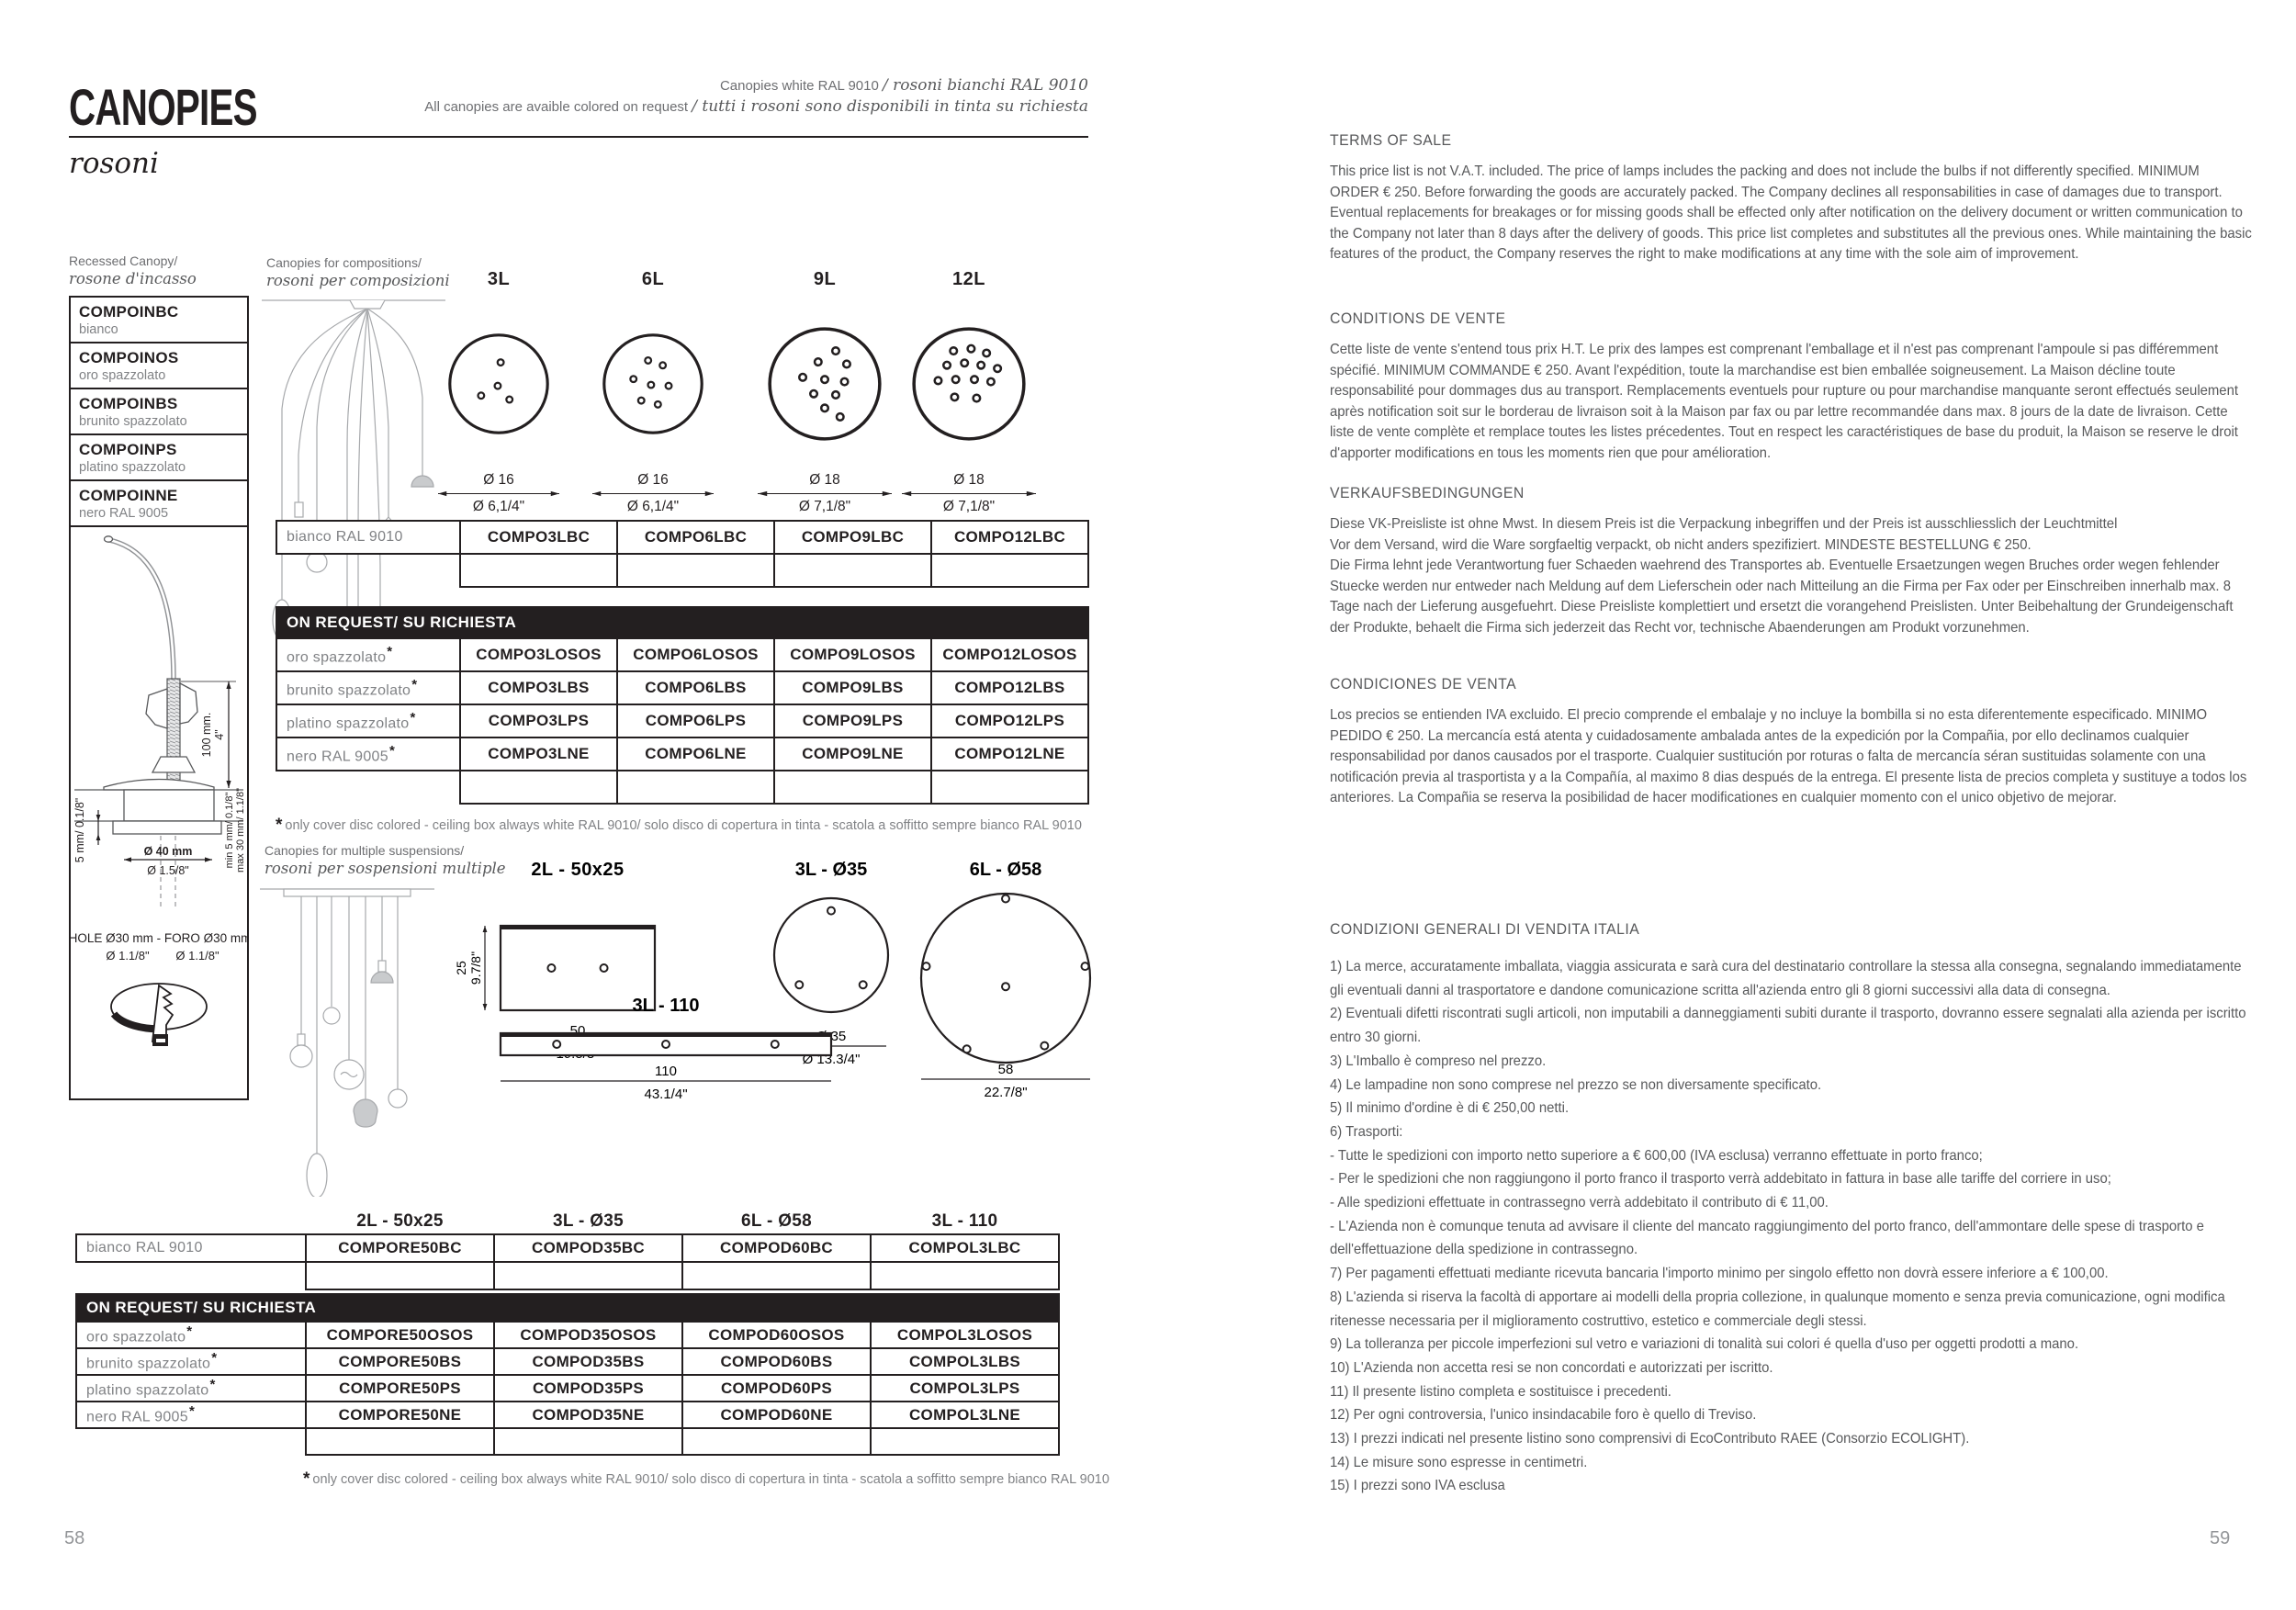 The width and height of the screenshot is (2296, 1610). Describe the element at coordinates (852, 537) in the screenshot. I see `product-code: COMPO9LBC` at that location.